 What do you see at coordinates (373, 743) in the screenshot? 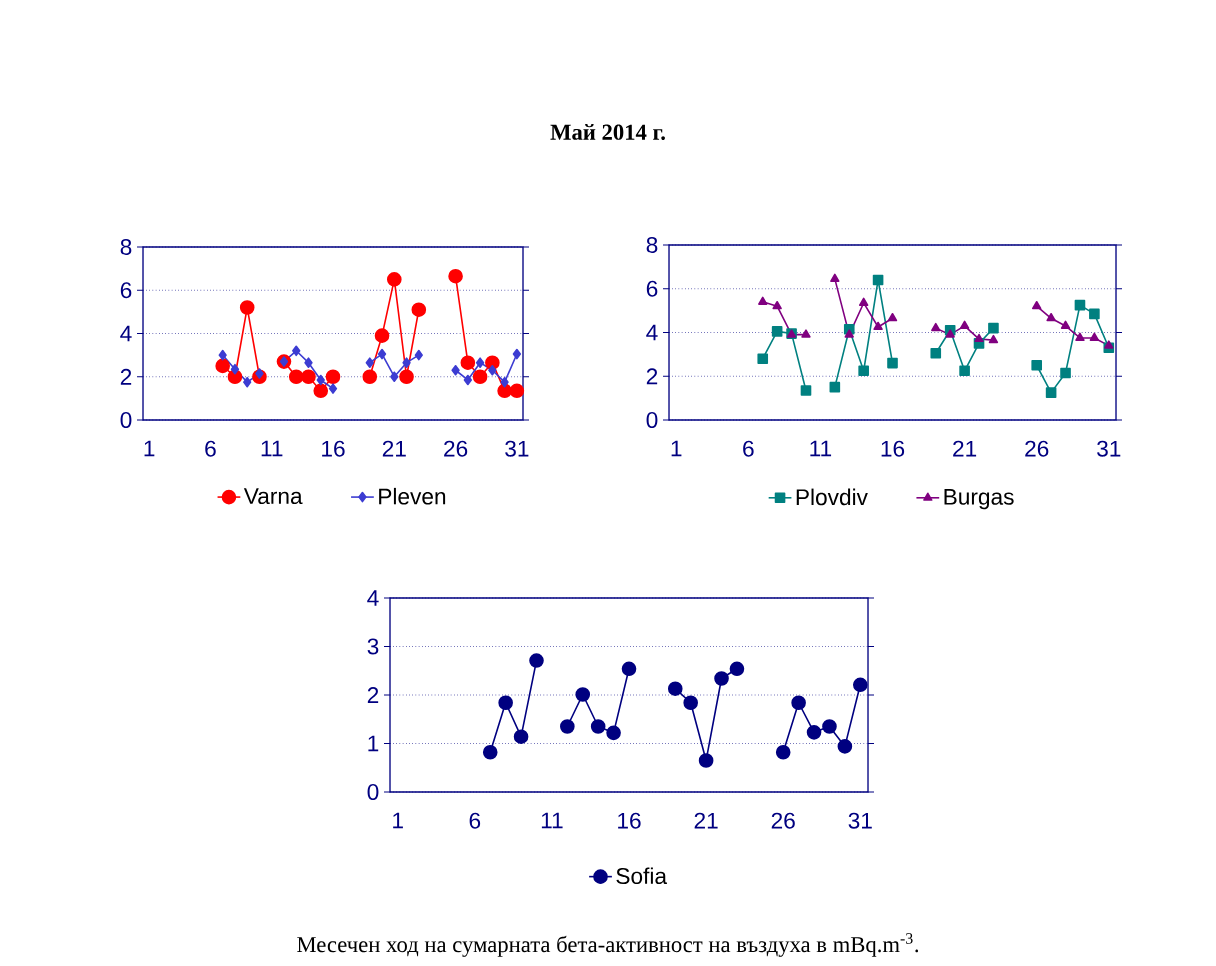
I see `y-tick-label: 1` at bounding box center [373, 743].